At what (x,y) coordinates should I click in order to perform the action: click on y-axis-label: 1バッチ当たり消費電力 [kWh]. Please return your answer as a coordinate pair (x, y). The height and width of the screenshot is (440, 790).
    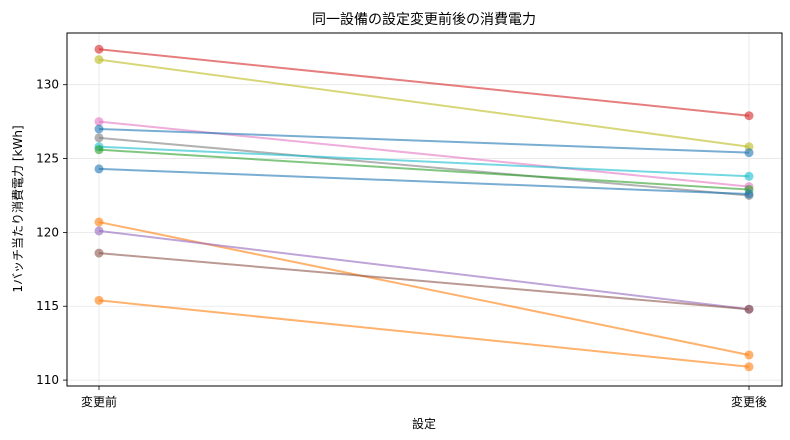
    Looking at the image, I should click on (17, 208).